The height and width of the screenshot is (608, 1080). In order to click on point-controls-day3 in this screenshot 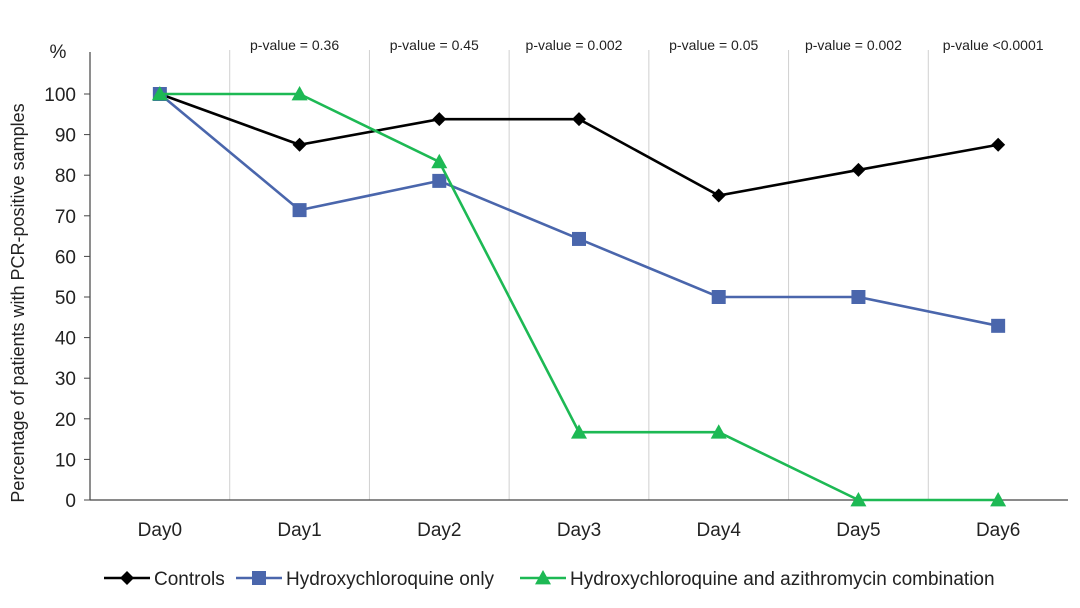, I will do `click(579, 119)`.